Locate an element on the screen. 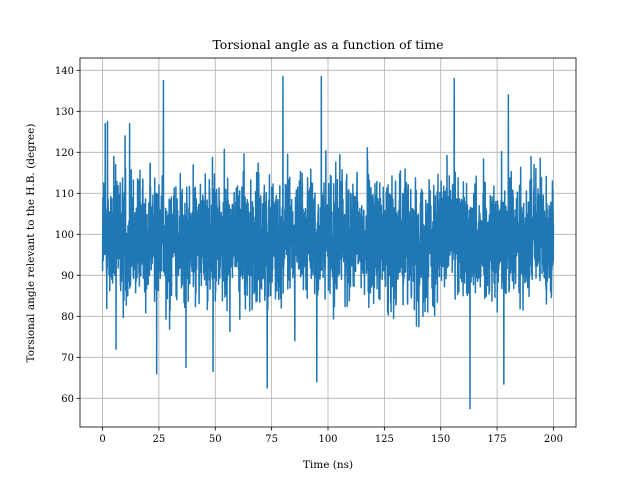 The image size is (640, 485). y-axis-ticks: 60 70 80 90 100 110 120 130 140 is located at coordinates (67, 235).